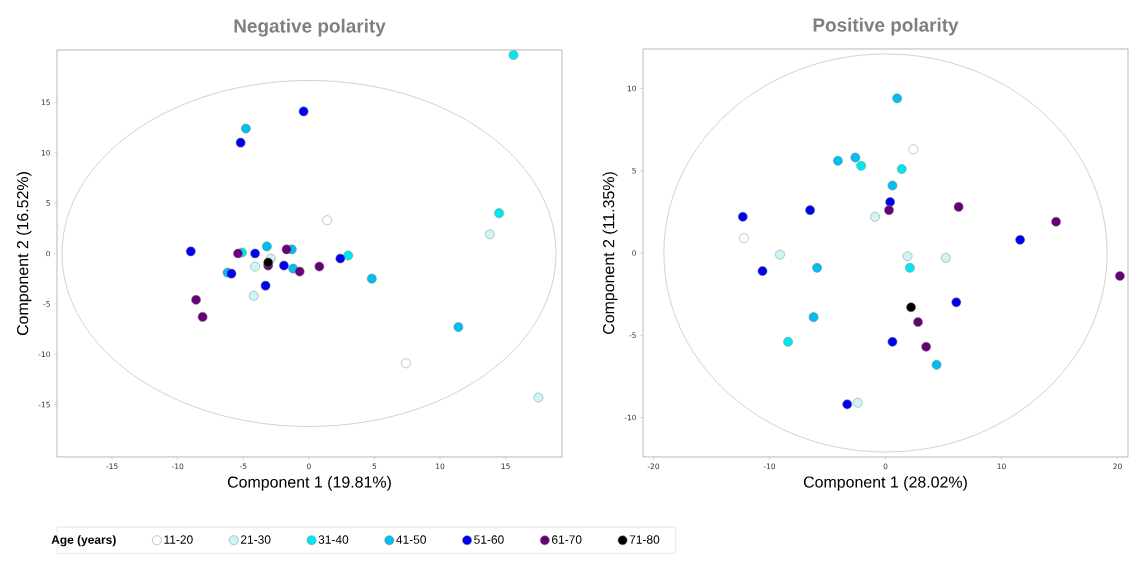 Image resolution: width=1138 pixels, height=569 pixels. What do you see at coordinates (886, 26) in the screenshot?
I see `chart-title: Positive polarity` at bounding box center [886, 26].